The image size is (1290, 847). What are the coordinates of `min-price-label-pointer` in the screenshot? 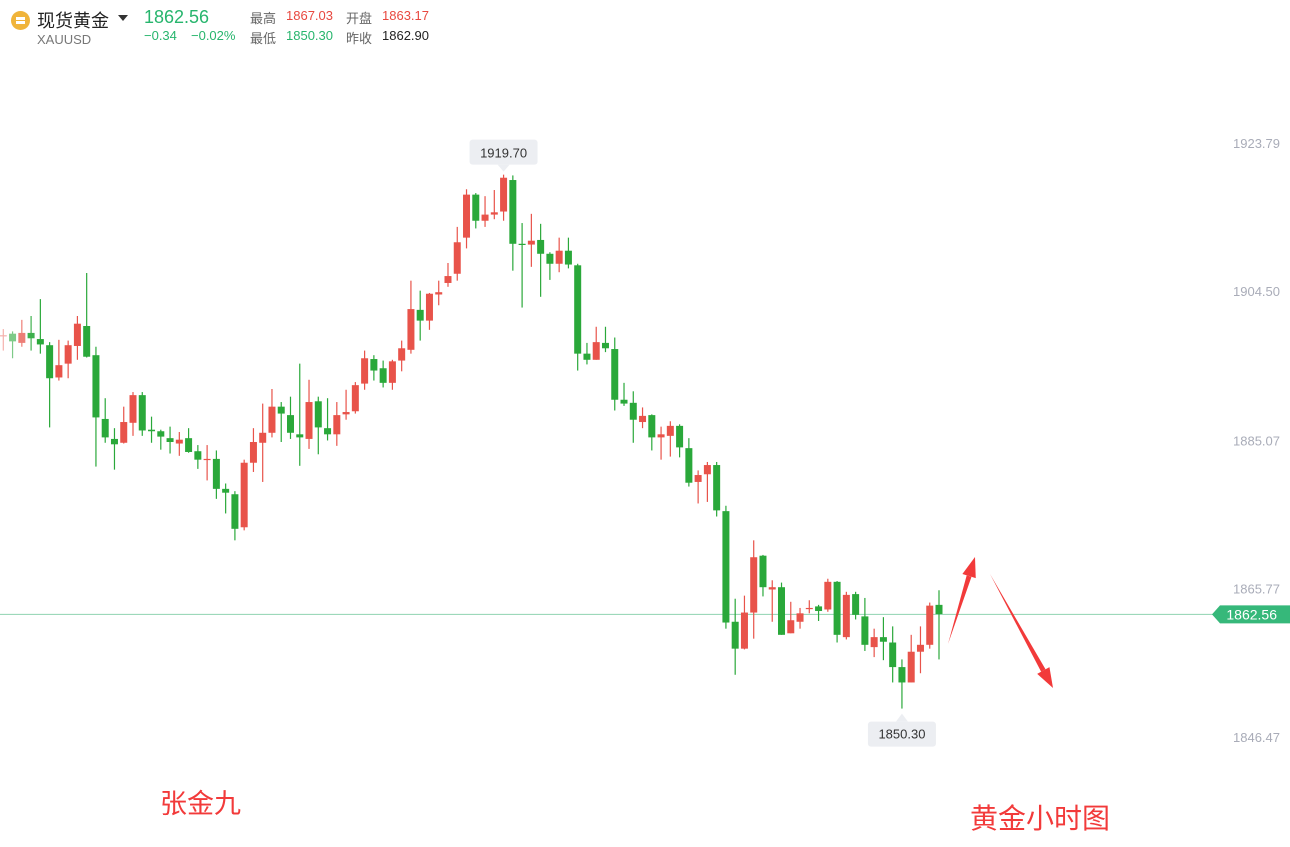 It's located at (901, 717).